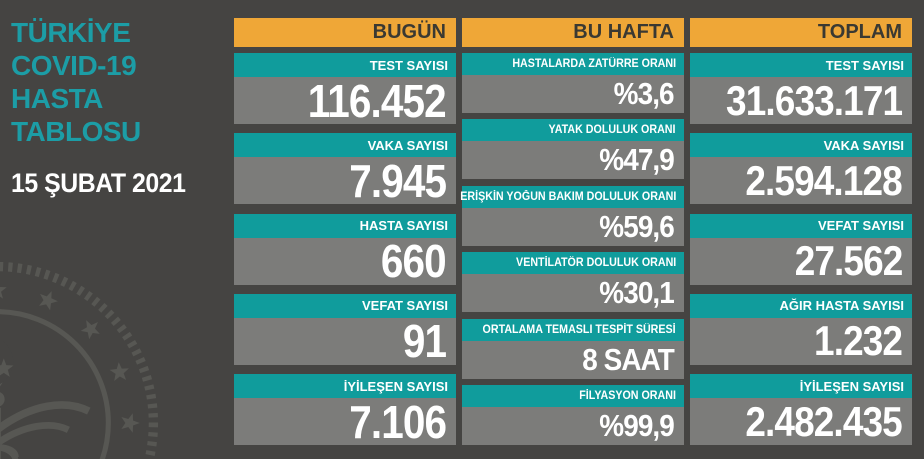 Image resolution: width=924 pixels, height=459 pixels. What do you see at coordinates (345, 225) in the screenshot?
I see `stat-label: HASTA SAYISI` at bounding box center [345, 225].